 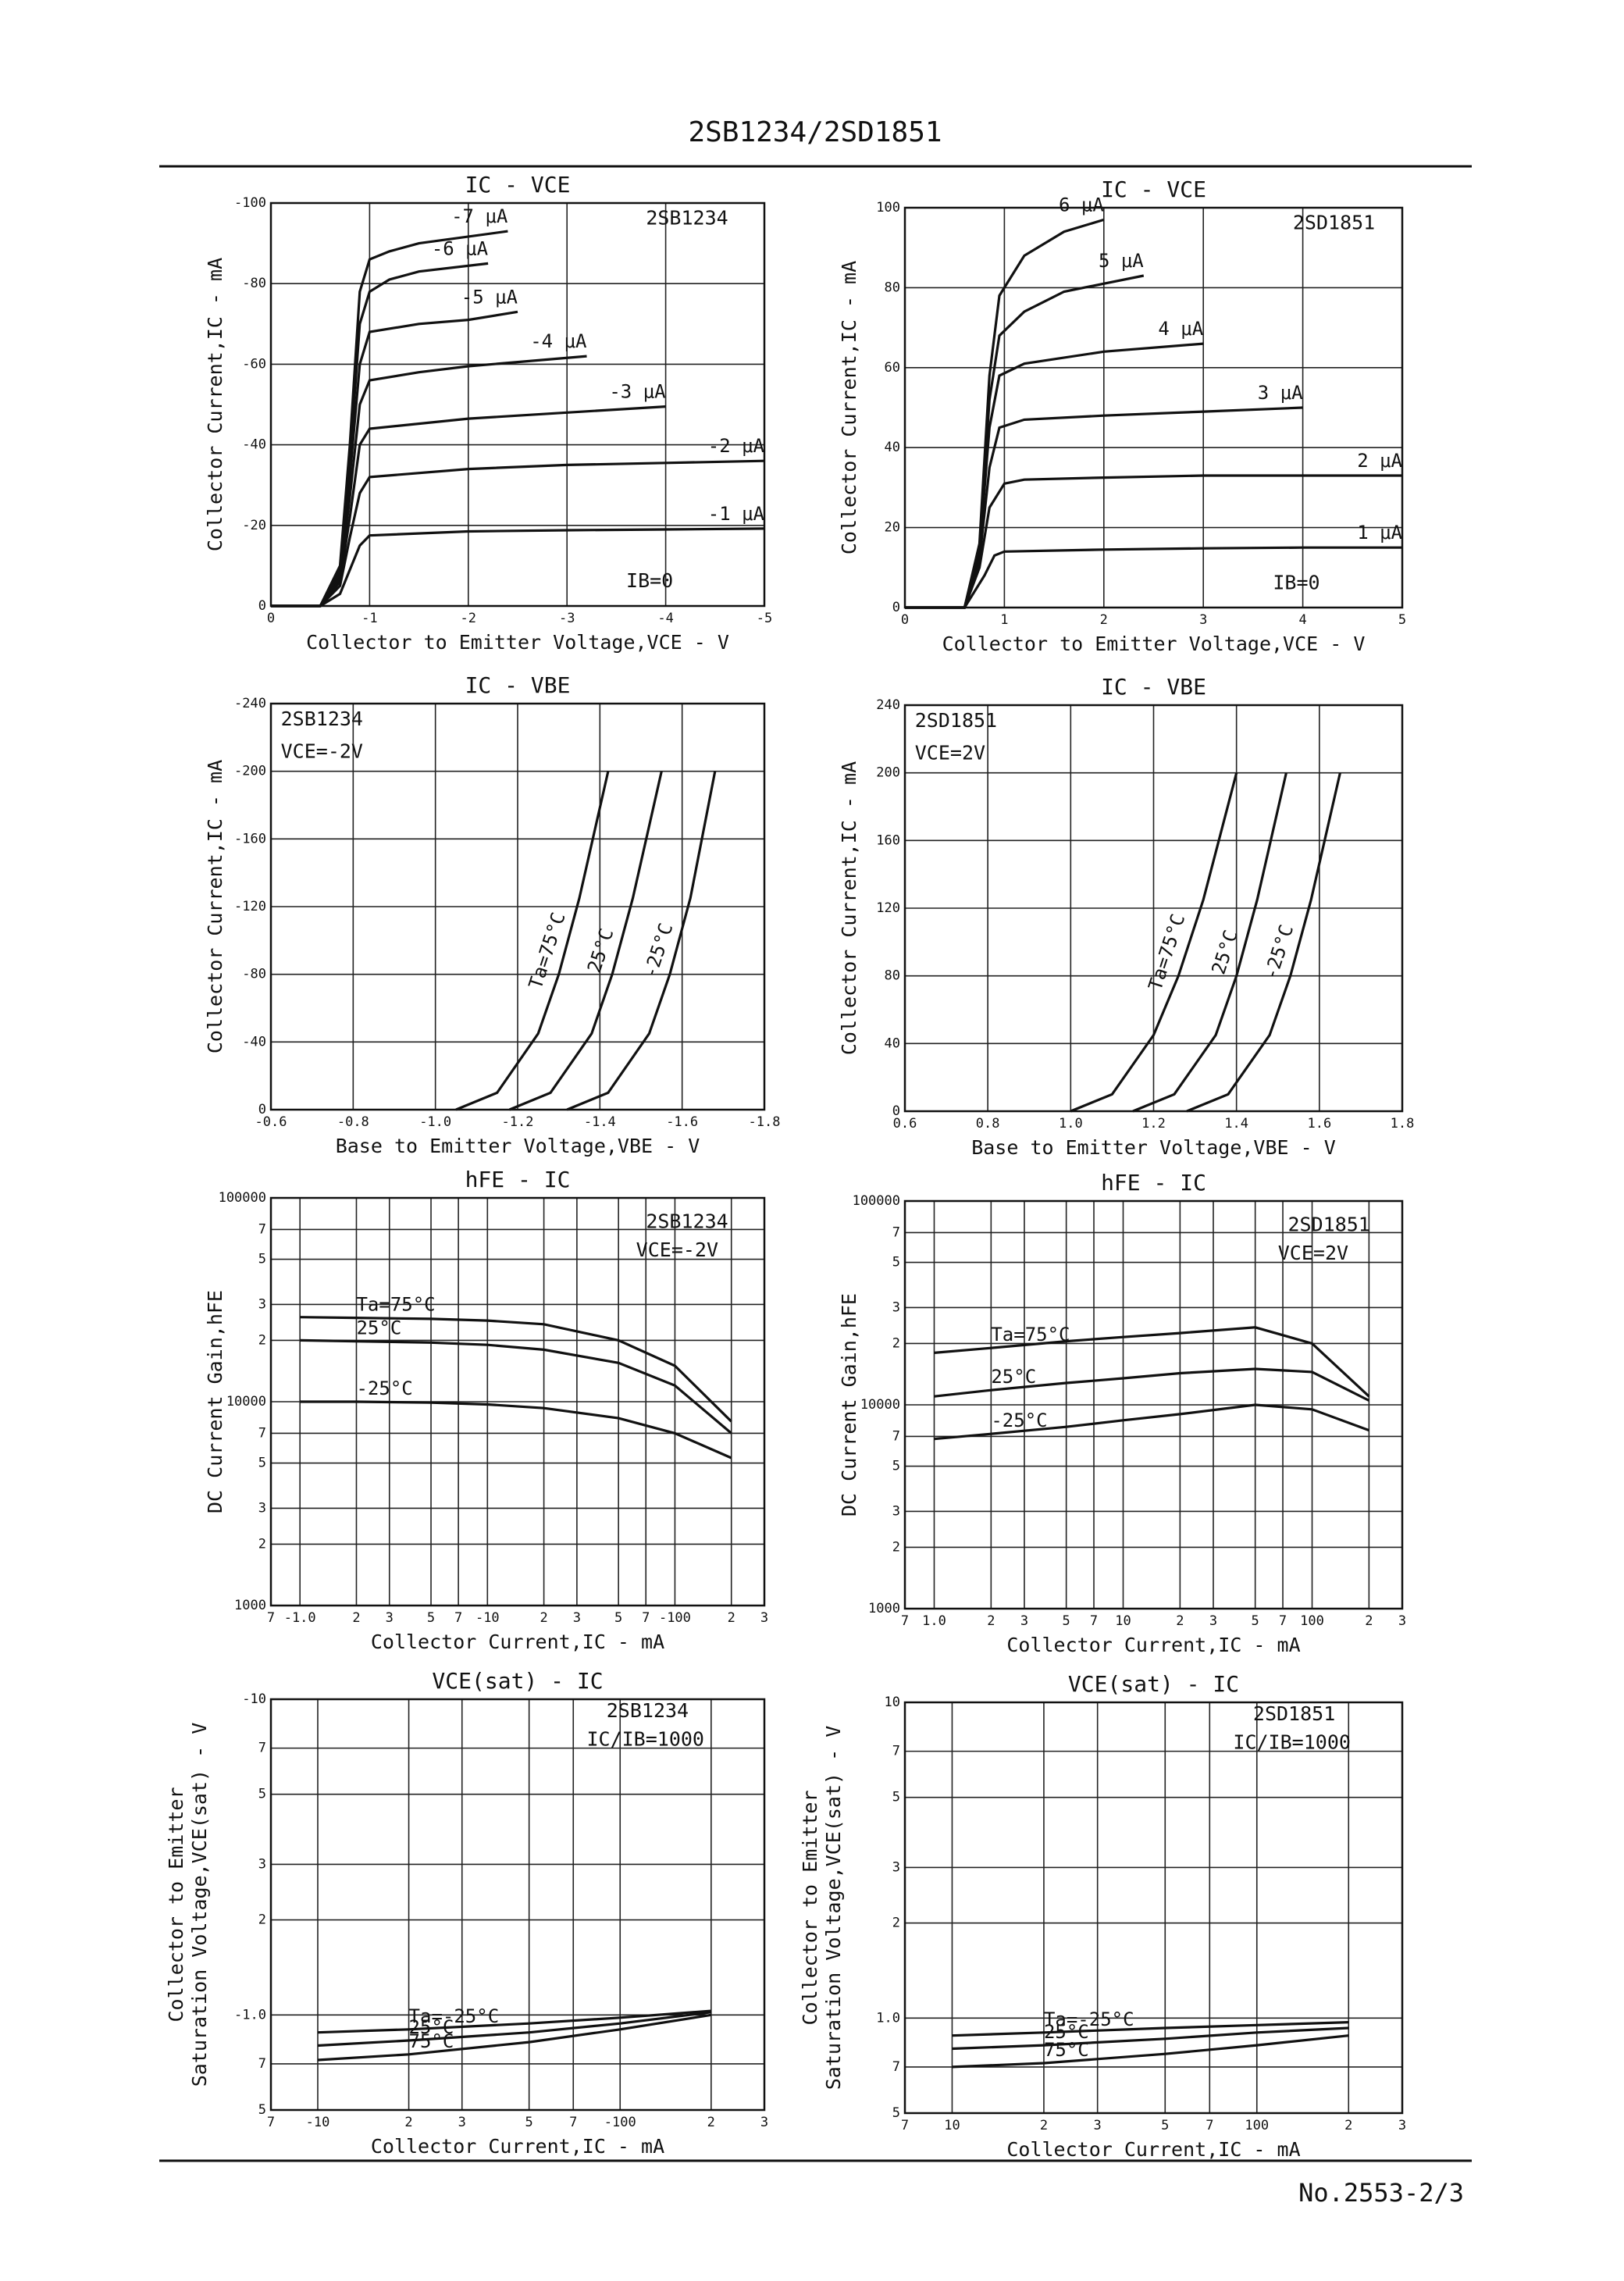 I want to click on y-tick-label: 1000, so click(x=884, y=1608).